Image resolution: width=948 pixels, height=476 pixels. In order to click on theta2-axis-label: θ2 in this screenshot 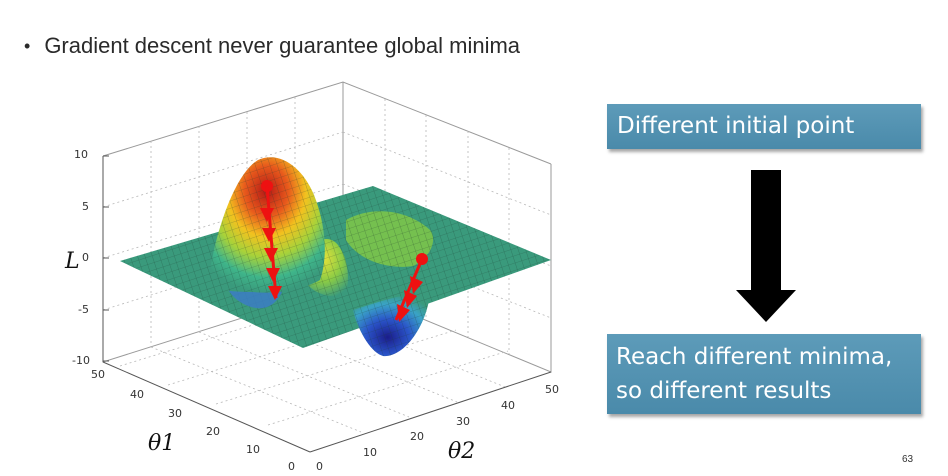, I will do `click(461, 451)`.